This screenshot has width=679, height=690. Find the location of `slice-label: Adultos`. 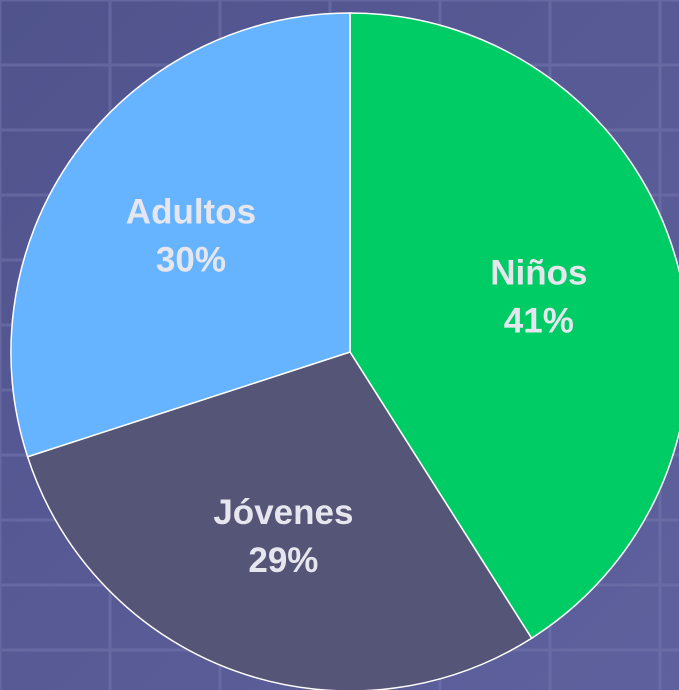

slice-label: Adultos is located at coordinates (191, 212).